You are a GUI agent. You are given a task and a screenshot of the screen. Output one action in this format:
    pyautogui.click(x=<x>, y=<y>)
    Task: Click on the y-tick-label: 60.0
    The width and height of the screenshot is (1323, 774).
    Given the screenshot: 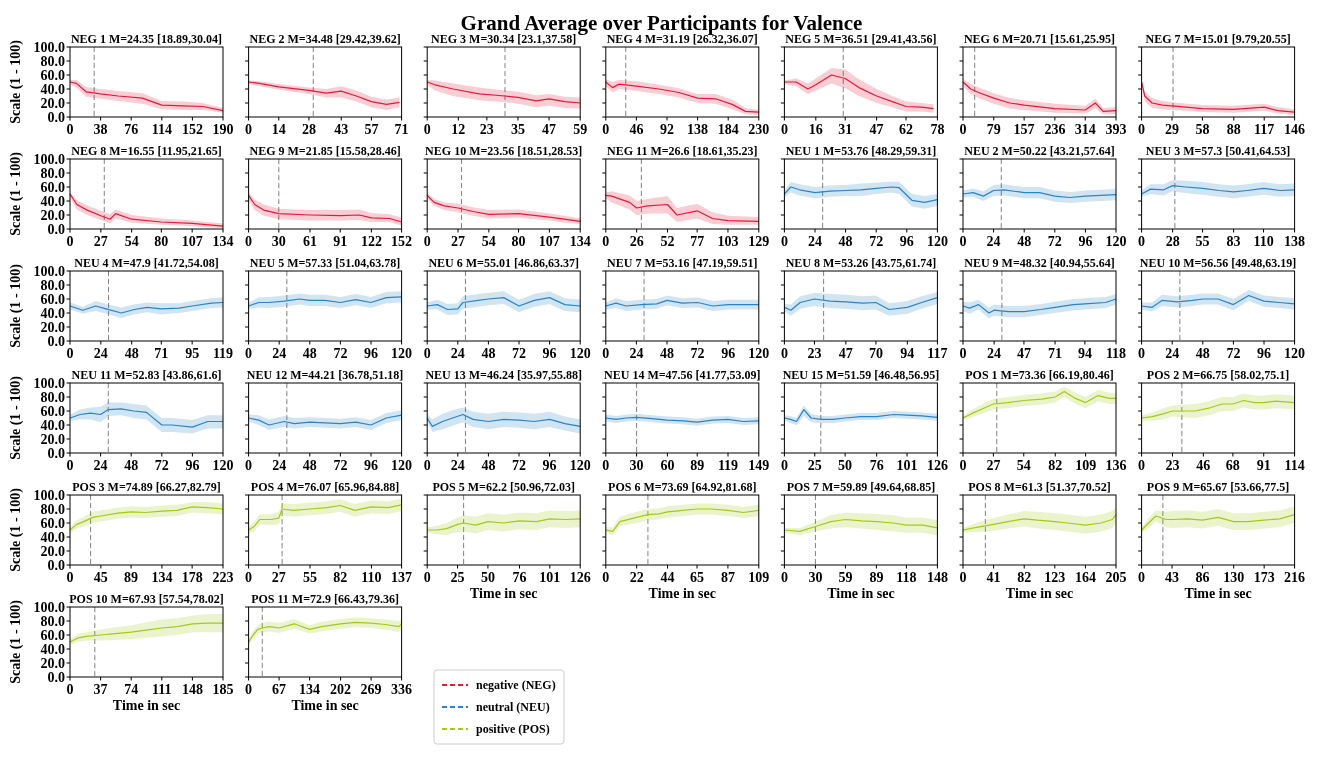 What is the action you would take?
    pyautogui.click(x=52, y=75)
    